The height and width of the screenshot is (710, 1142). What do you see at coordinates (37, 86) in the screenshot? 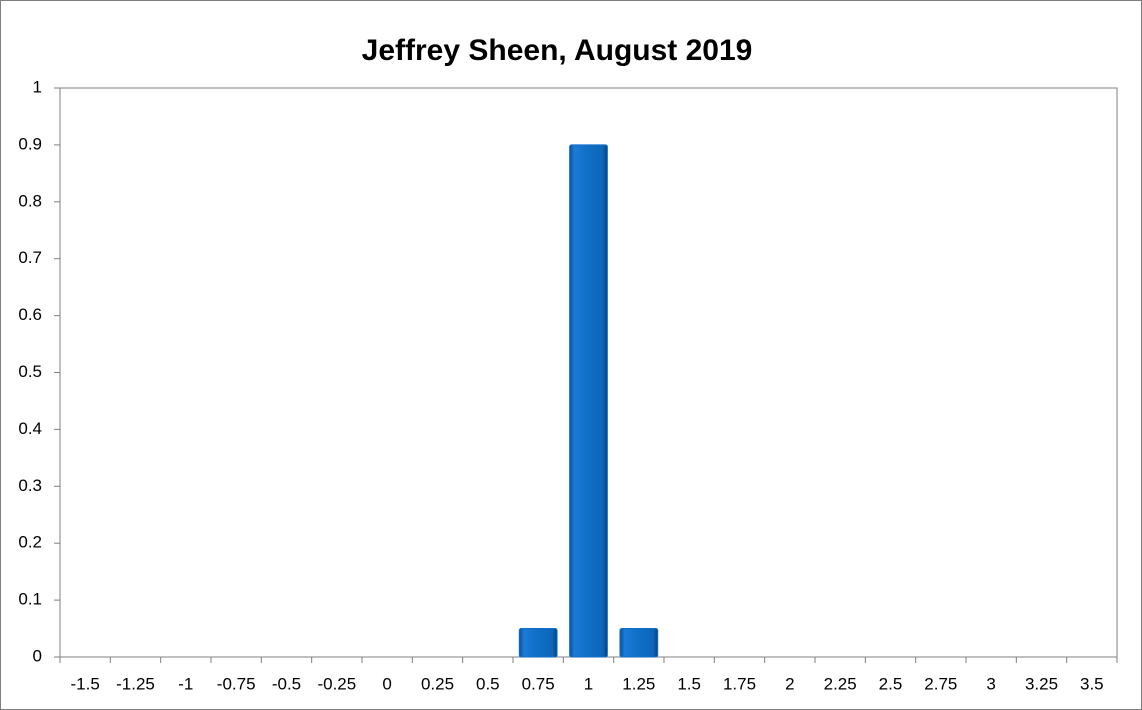
I see `y-tick-label: 1` at bounding box center [37, 86].